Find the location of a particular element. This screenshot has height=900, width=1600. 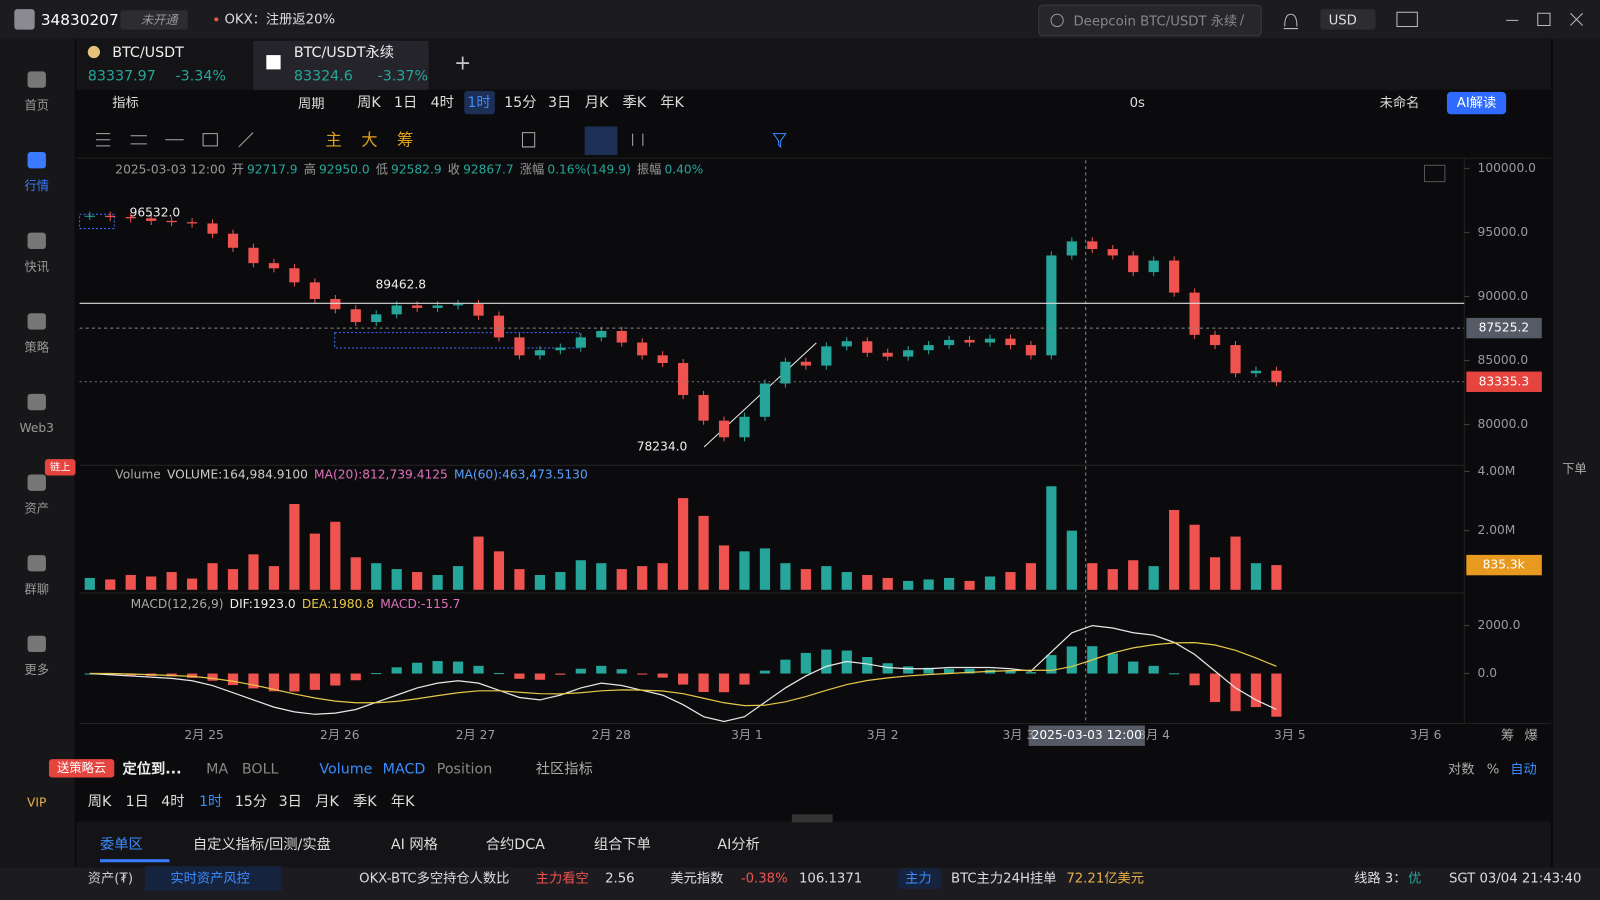

currency: USD is located at coordinates (1343, 20).